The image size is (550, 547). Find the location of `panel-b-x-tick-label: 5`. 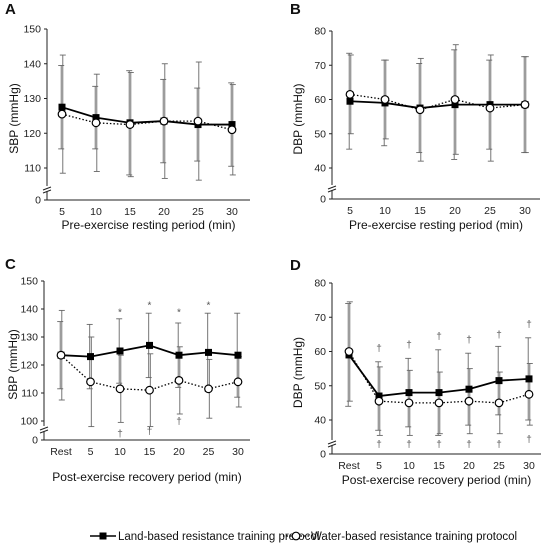

panel-b-x-tick-label: 5 is located at coordinates (350, 211).